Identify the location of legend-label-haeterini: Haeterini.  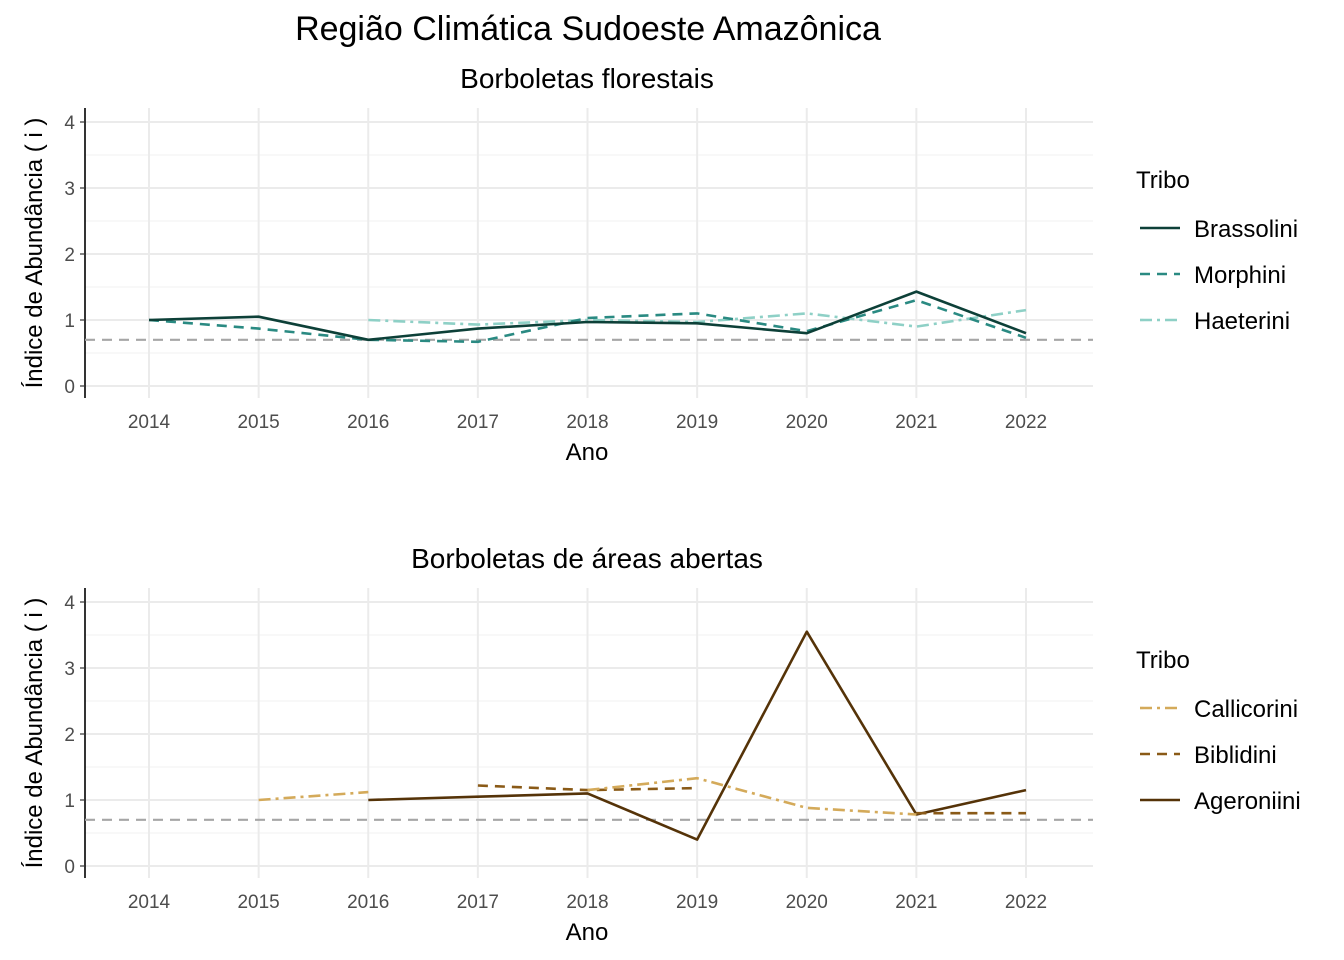
(1242, 321).